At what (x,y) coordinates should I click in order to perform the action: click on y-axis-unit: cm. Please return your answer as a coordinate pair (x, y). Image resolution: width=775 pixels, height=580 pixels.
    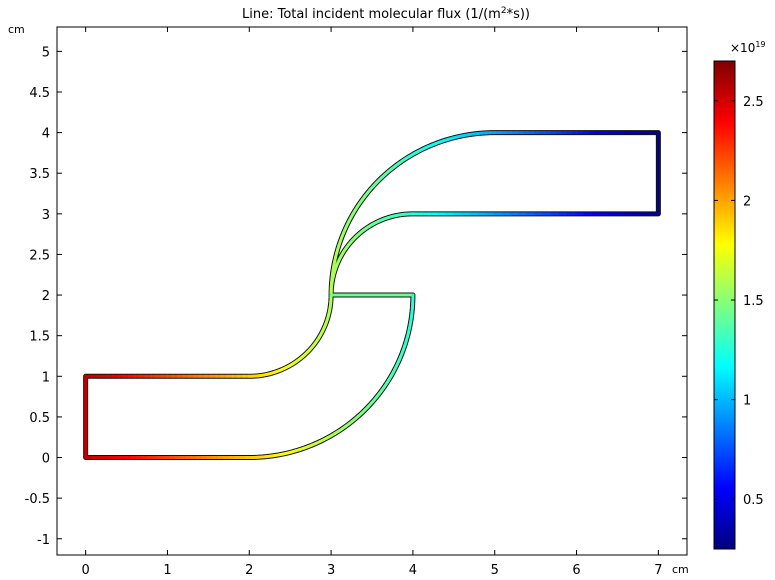
    Looking at the image, I should click on (16, 29).